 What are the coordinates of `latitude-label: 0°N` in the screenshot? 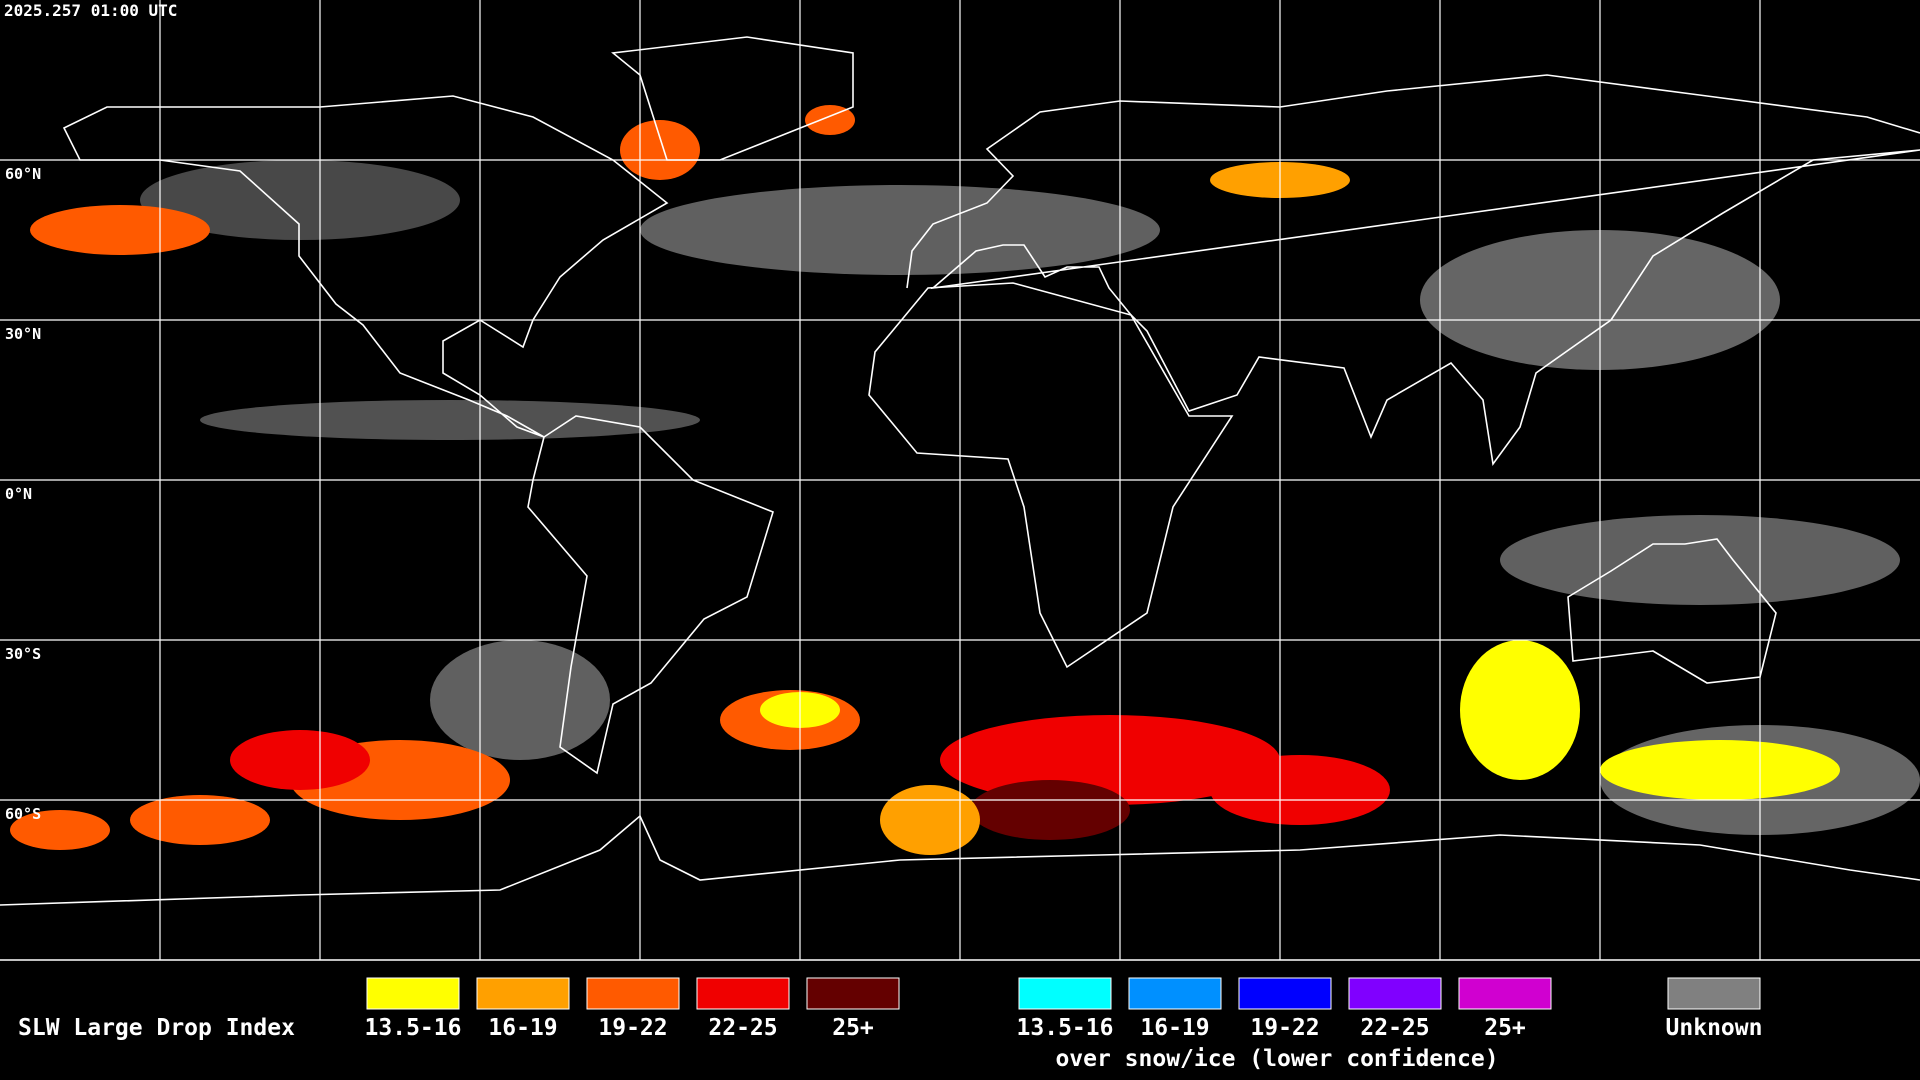 It's located at (18, 494).